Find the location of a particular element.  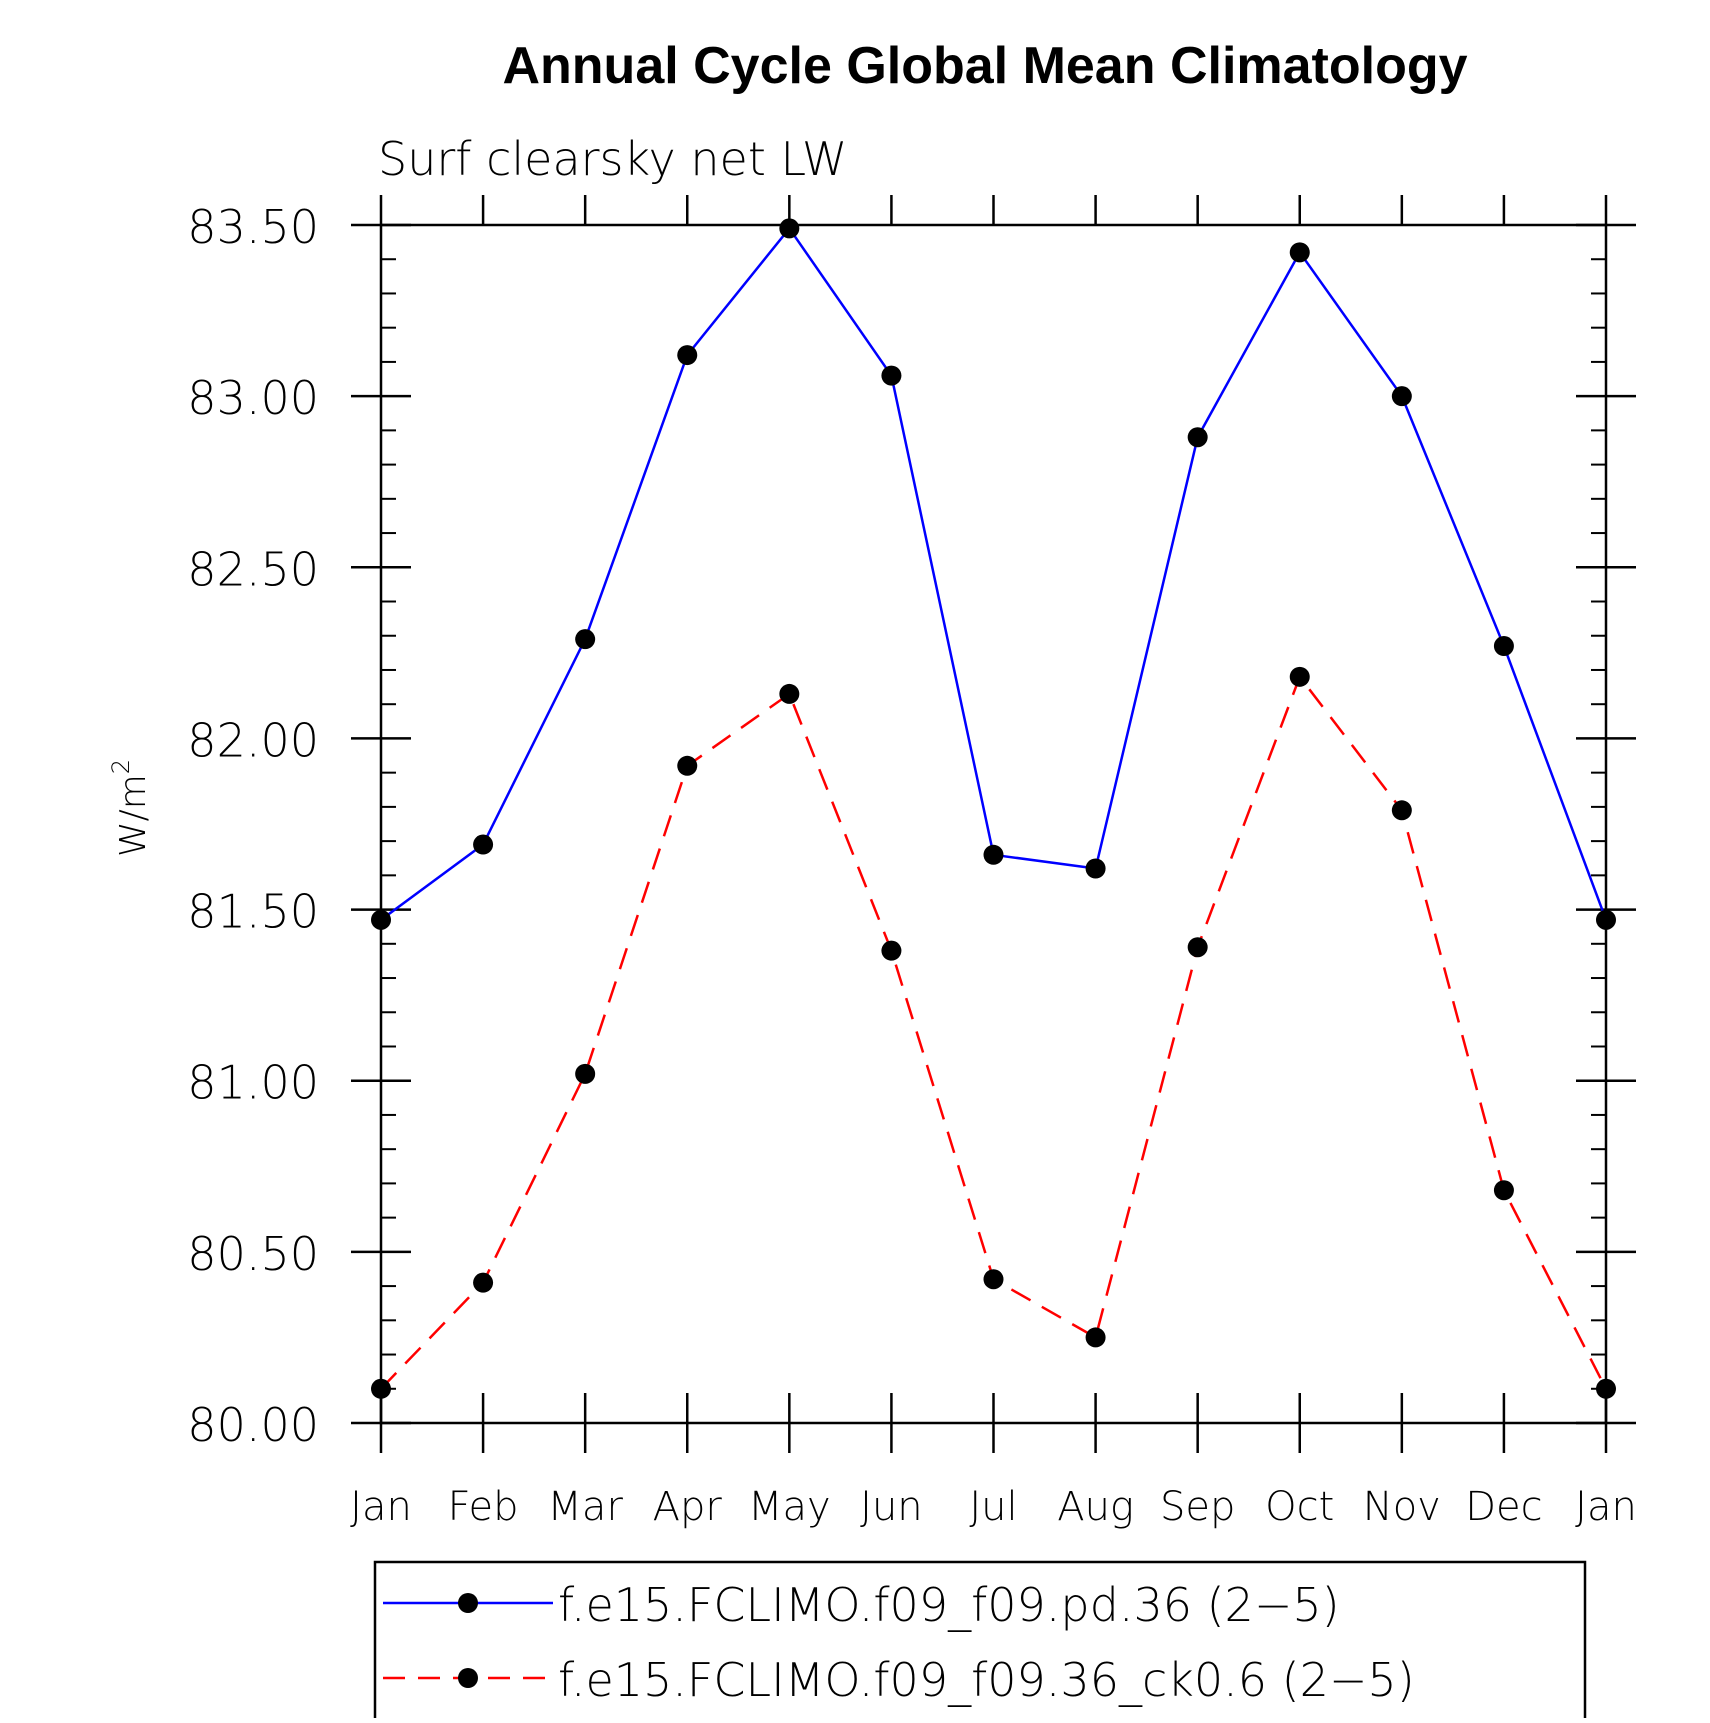

x-tick-label: Oct is located at coordinates (1299, 1507).